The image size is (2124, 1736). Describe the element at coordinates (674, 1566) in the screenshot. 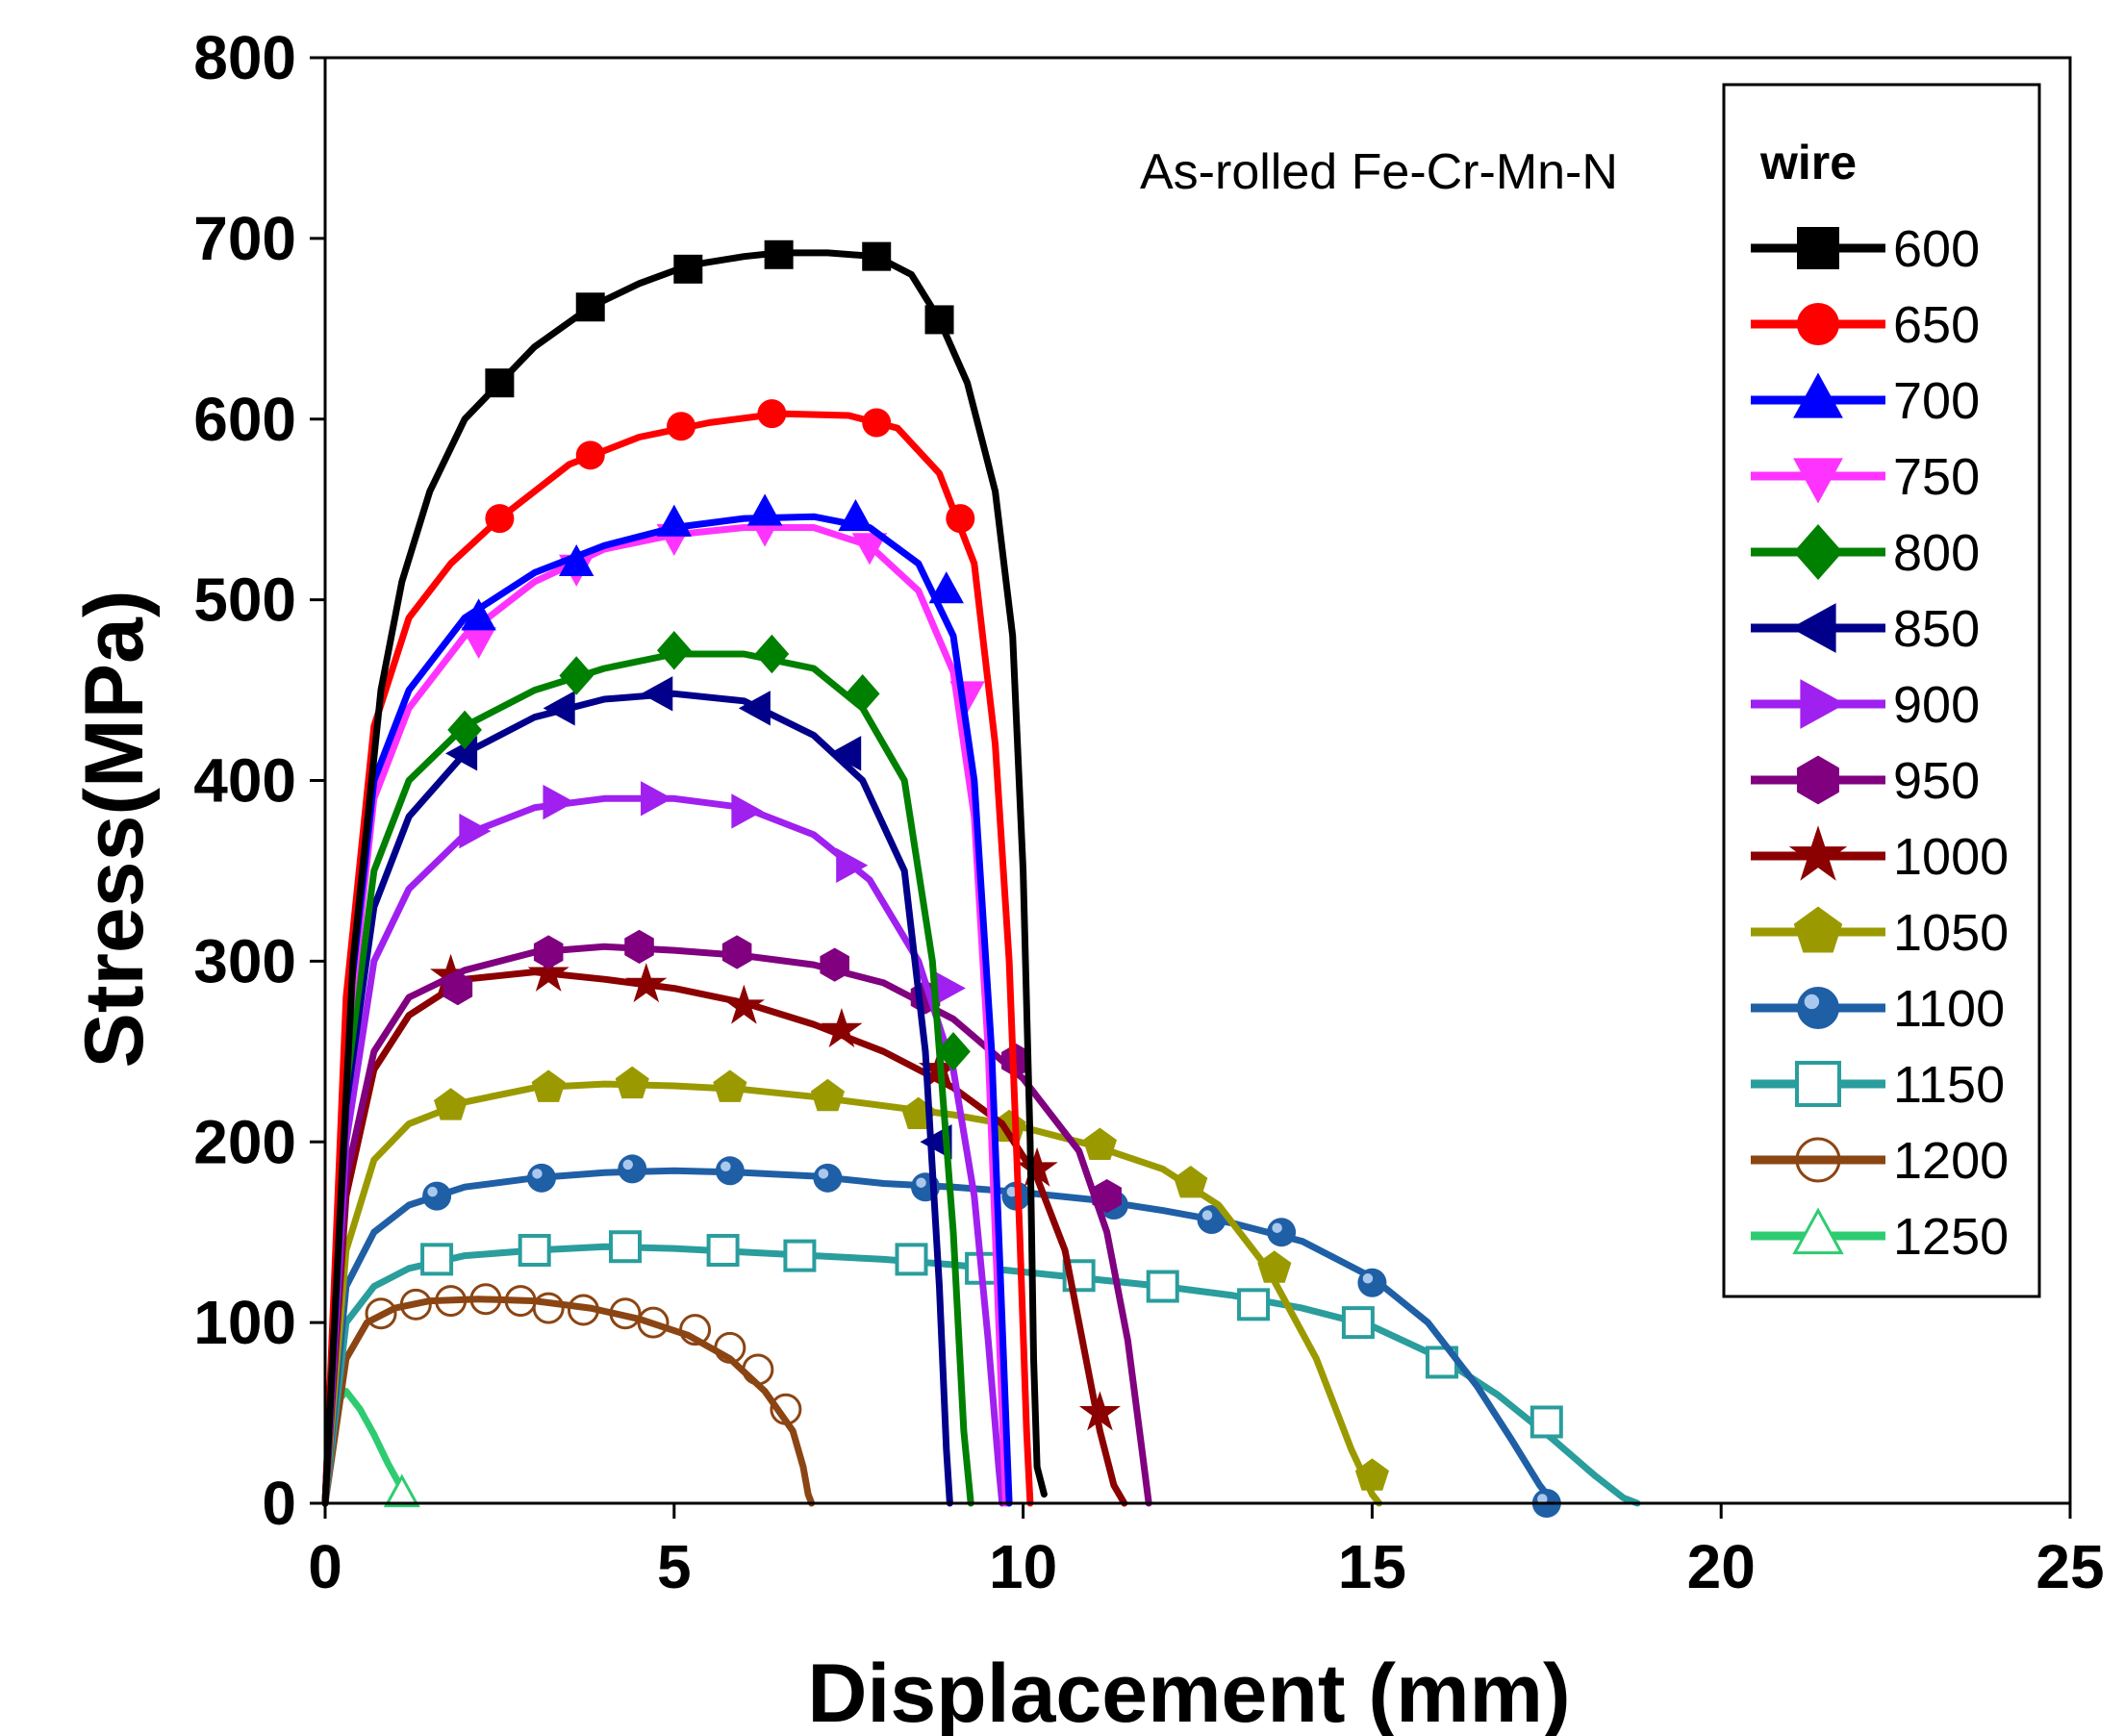

I see `x-tick-label-1: 5` at that location.